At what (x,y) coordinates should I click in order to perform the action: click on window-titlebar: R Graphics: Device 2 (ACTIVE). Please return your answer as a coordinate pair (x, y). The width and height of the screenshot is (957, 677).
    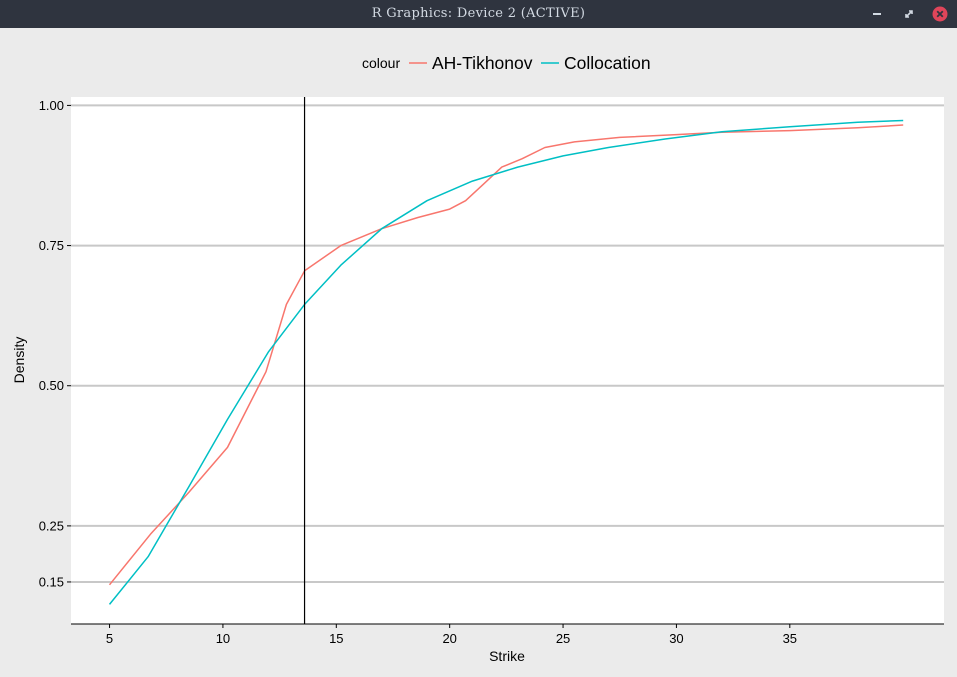
    Looking at the image, I should click on (478, 14).